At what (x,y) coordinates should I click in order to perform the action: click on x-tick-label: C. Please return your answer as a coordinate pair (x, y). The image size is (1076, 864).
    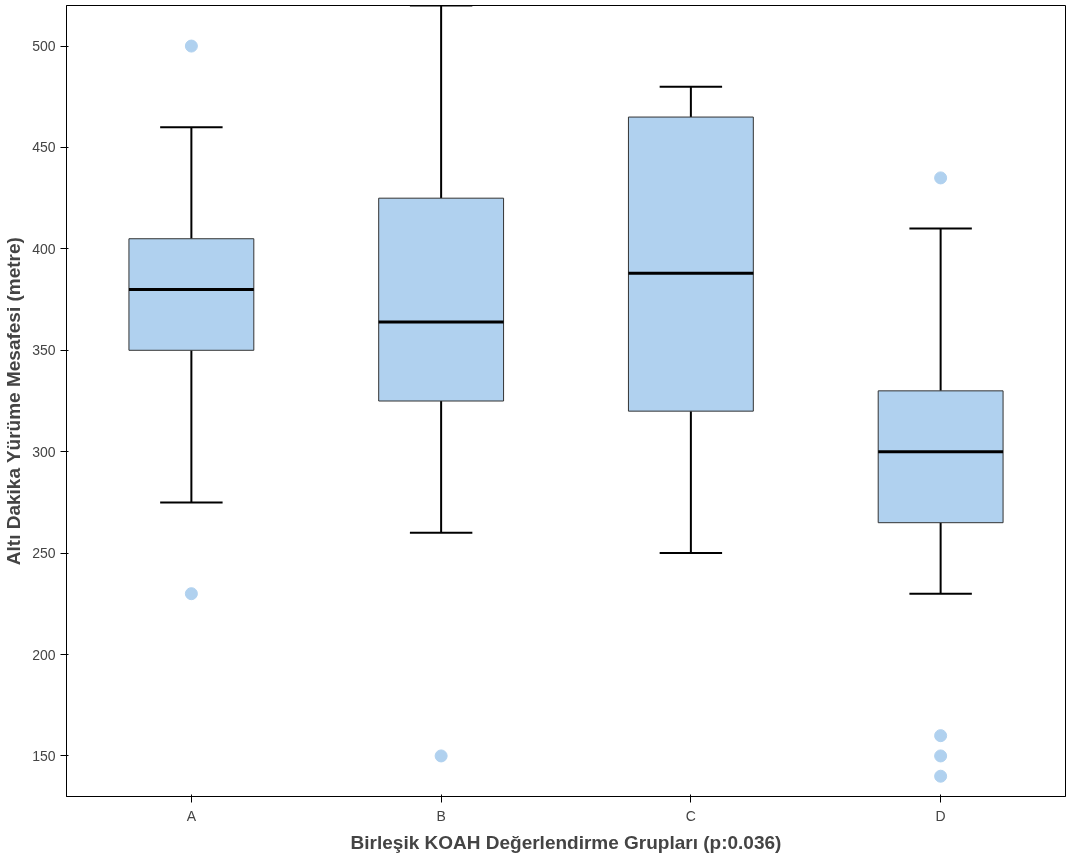
    Looking at the image, I should click on (690, 815).